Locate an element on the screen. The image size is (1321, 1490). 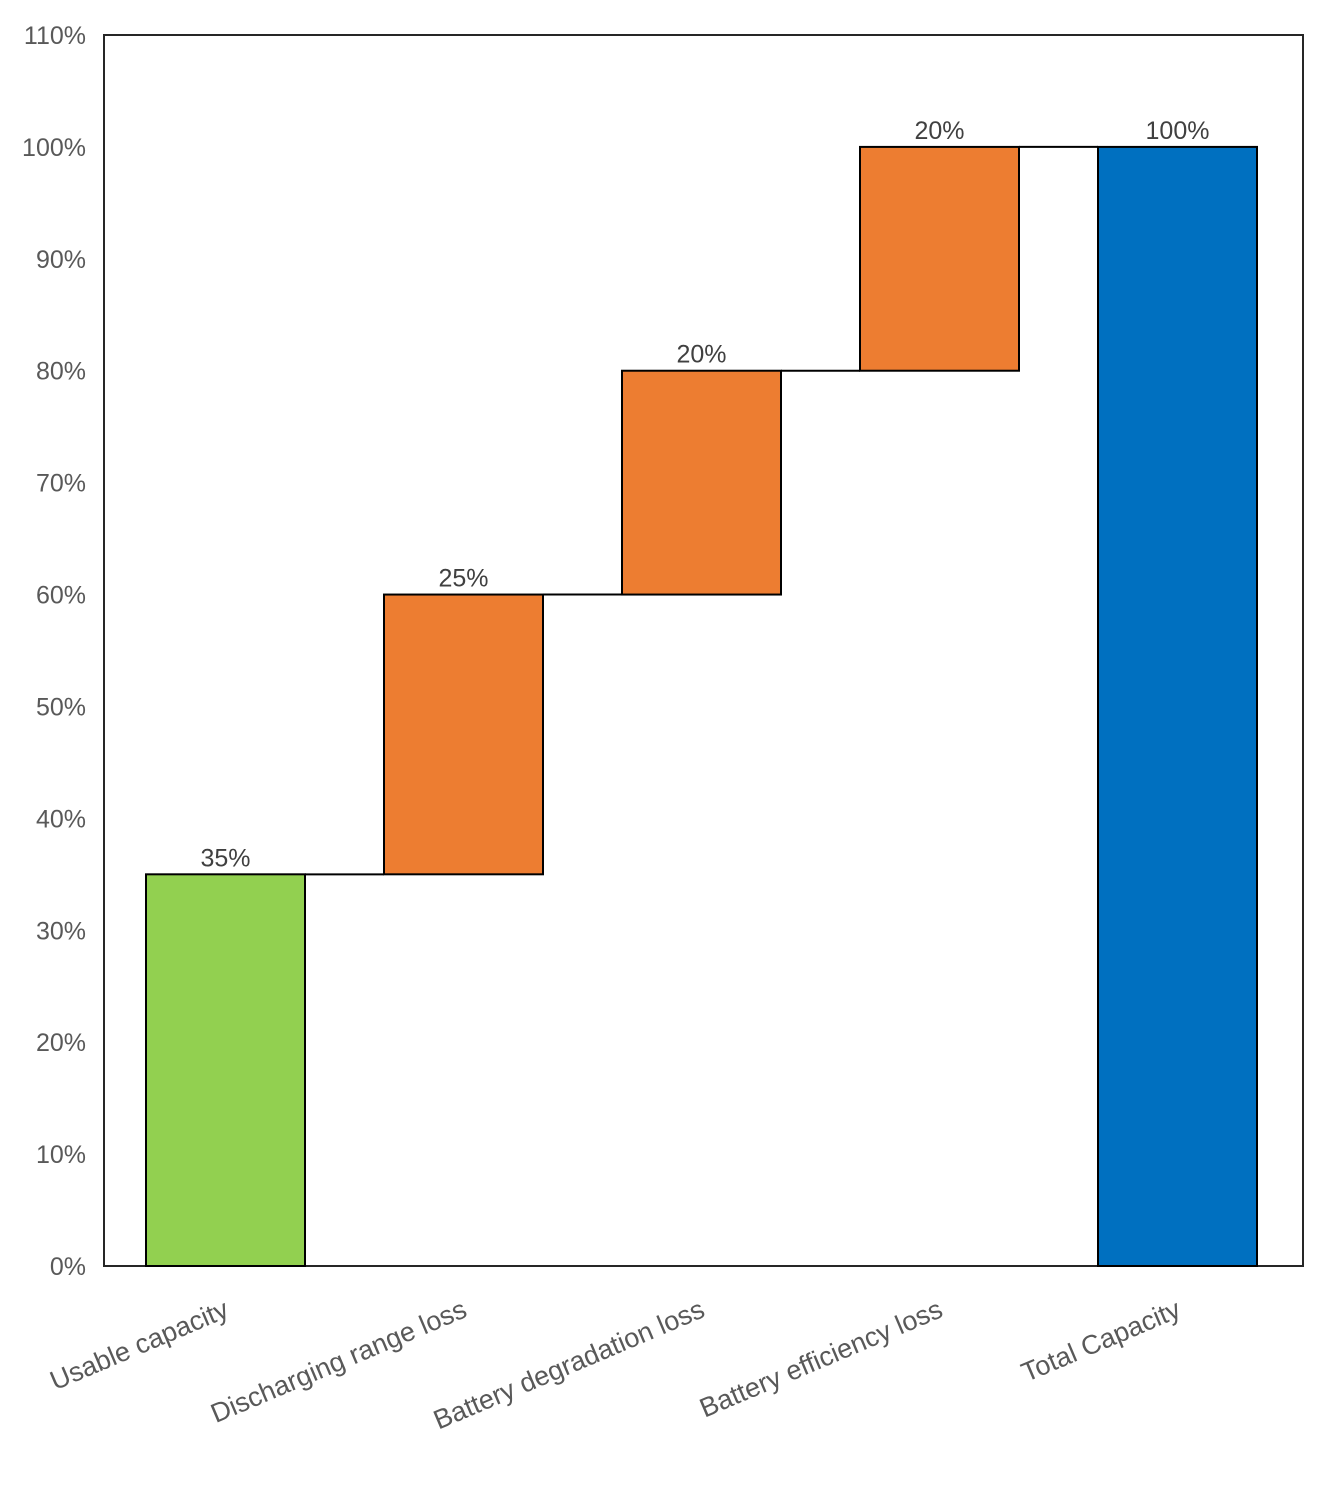
bar-total-capacity is located at coordinates (1177, 706).